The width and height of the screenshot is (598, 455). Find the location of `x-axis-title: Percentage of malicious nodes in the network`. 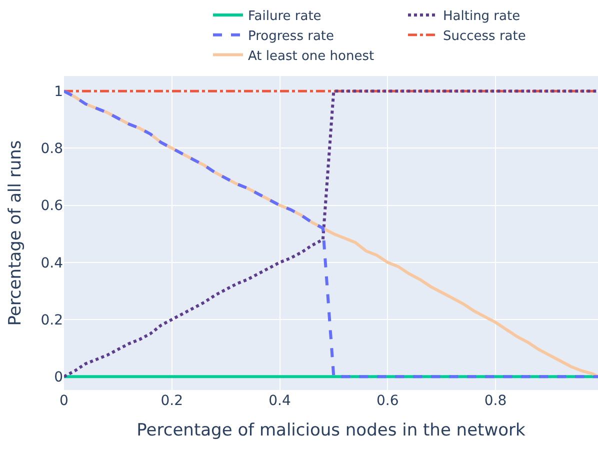

x-axis-title: Percentage of malicious nodes in the network is located at coordinates (331, 430).